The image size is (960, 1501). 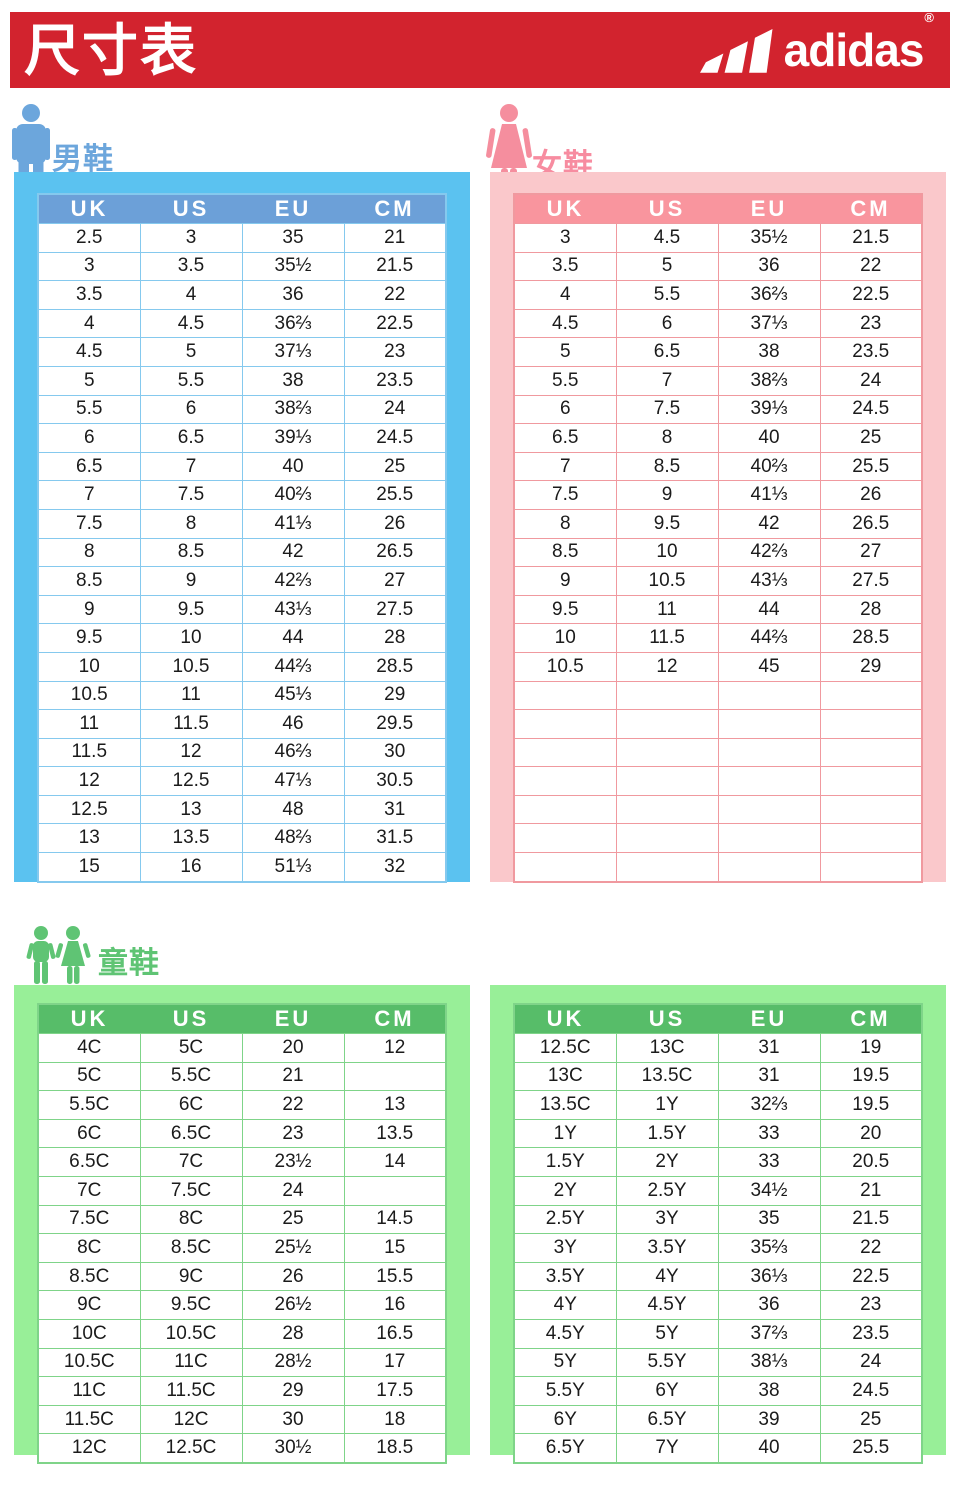 I want to click on size-cell: 22, so click(x=871, y=266).